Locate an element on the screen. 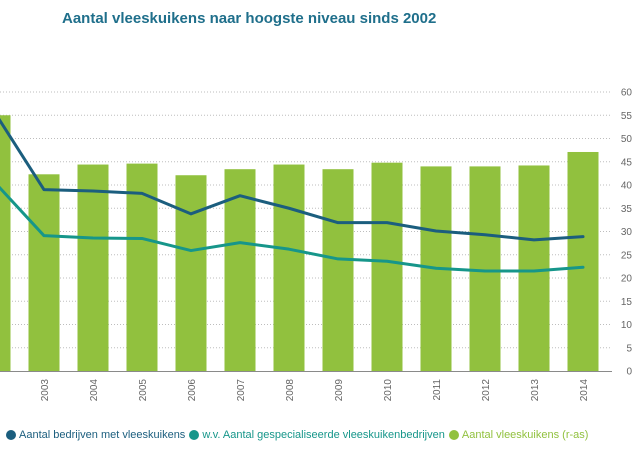 The image size is (640, 450). x-tick-label: 2010 is located at coordinates (388, 390).